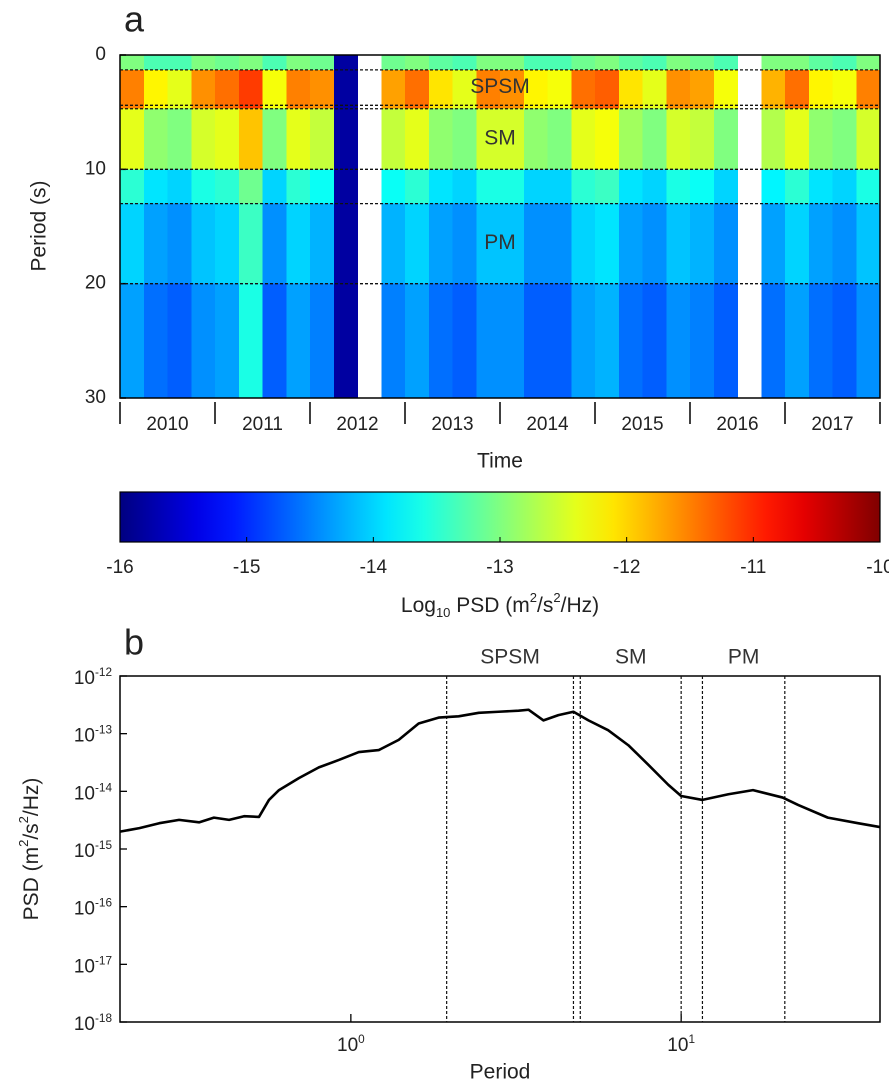 The height and width of the screenshot is (1086, 889). I want to click on colorbar-tick-label: -11, so click(753, 567).